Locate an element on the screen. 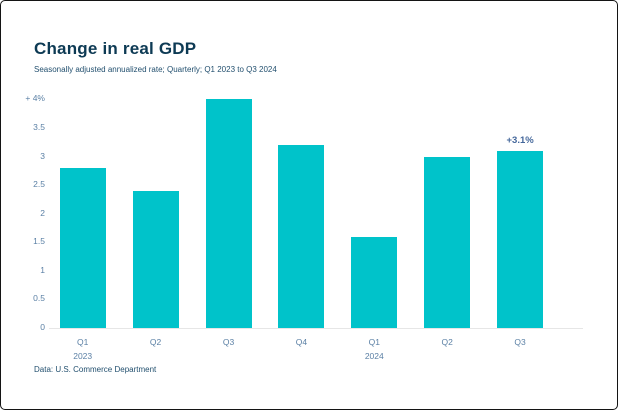 This screenshot has width=618, height=410. bar-q1-2023 is located at coordinates (82, 247).